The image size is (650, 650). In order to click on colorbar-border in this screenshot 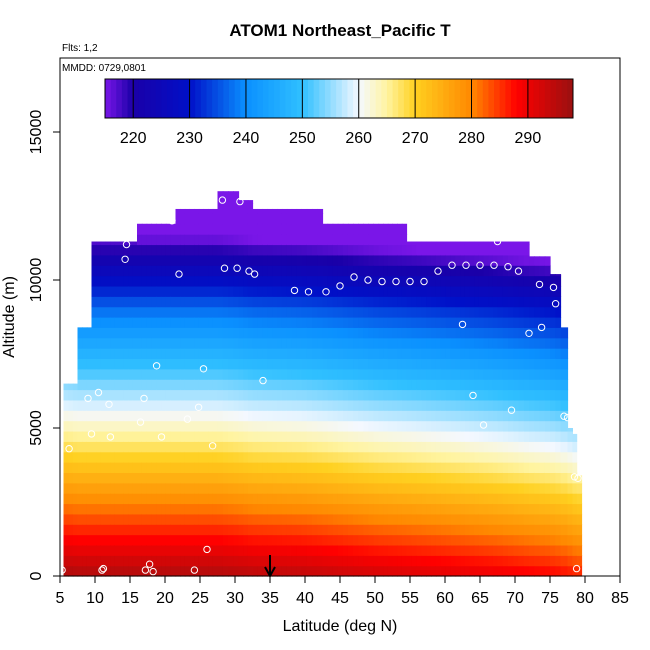, I will do `click(339, 98)`.